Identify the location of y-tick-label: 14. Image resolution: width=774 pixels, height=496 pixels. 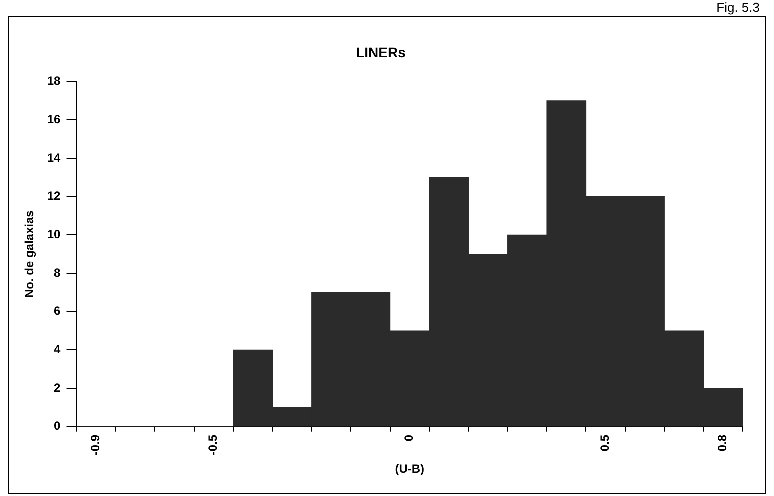
(54, 157).